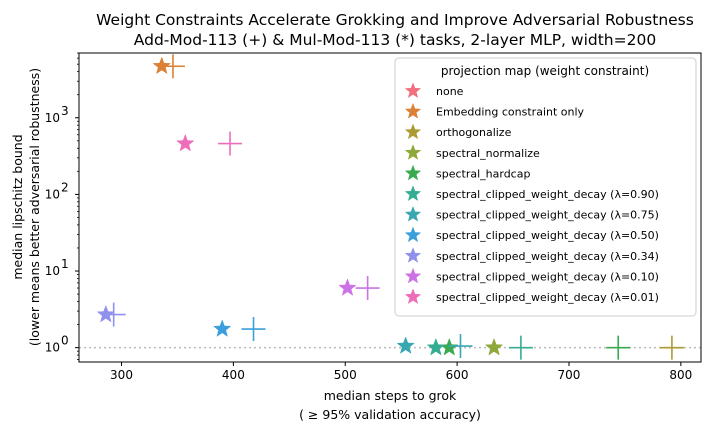  What do you see at coordinates (680, 375) in the screenshot?
I see `x-tick-label: 800` at bounding box center [680, 375].